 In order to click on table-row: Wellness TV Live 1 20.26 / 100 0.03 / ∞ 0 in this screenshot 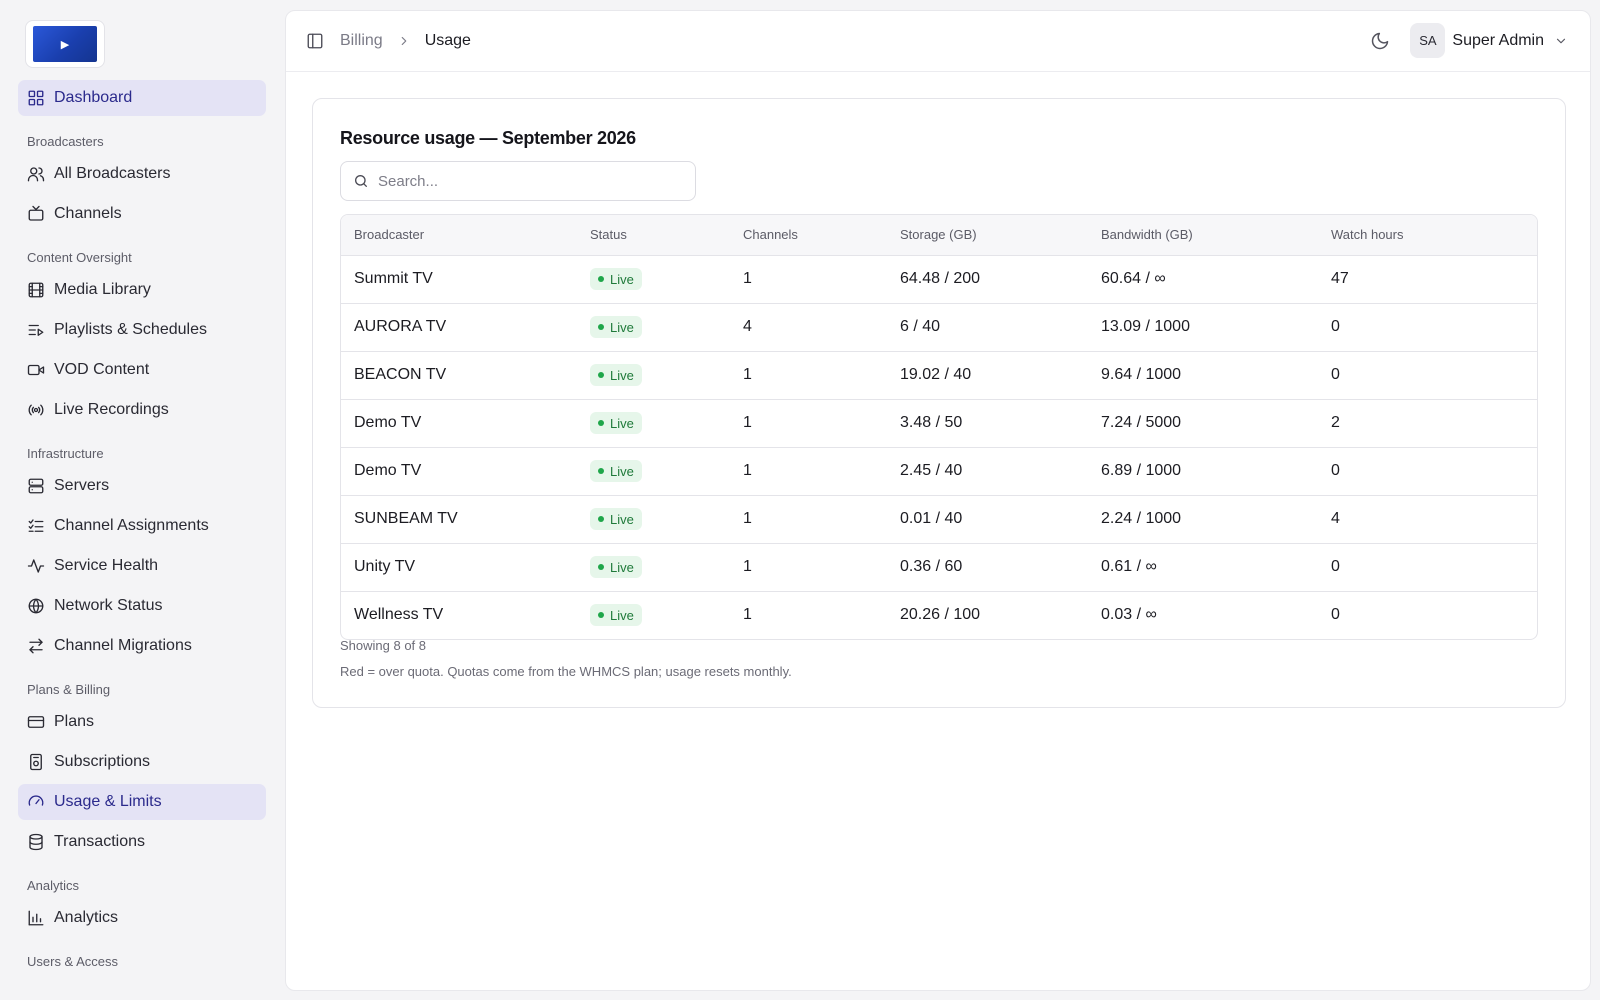, I will do `click(939, 615)`.